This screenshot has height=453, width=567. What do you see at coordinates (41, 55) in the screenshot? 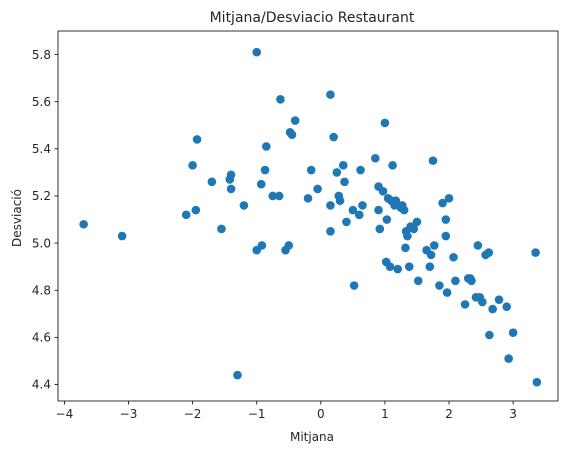
I see `y-tick-label: 5.8` at bounding box center [41, 55].